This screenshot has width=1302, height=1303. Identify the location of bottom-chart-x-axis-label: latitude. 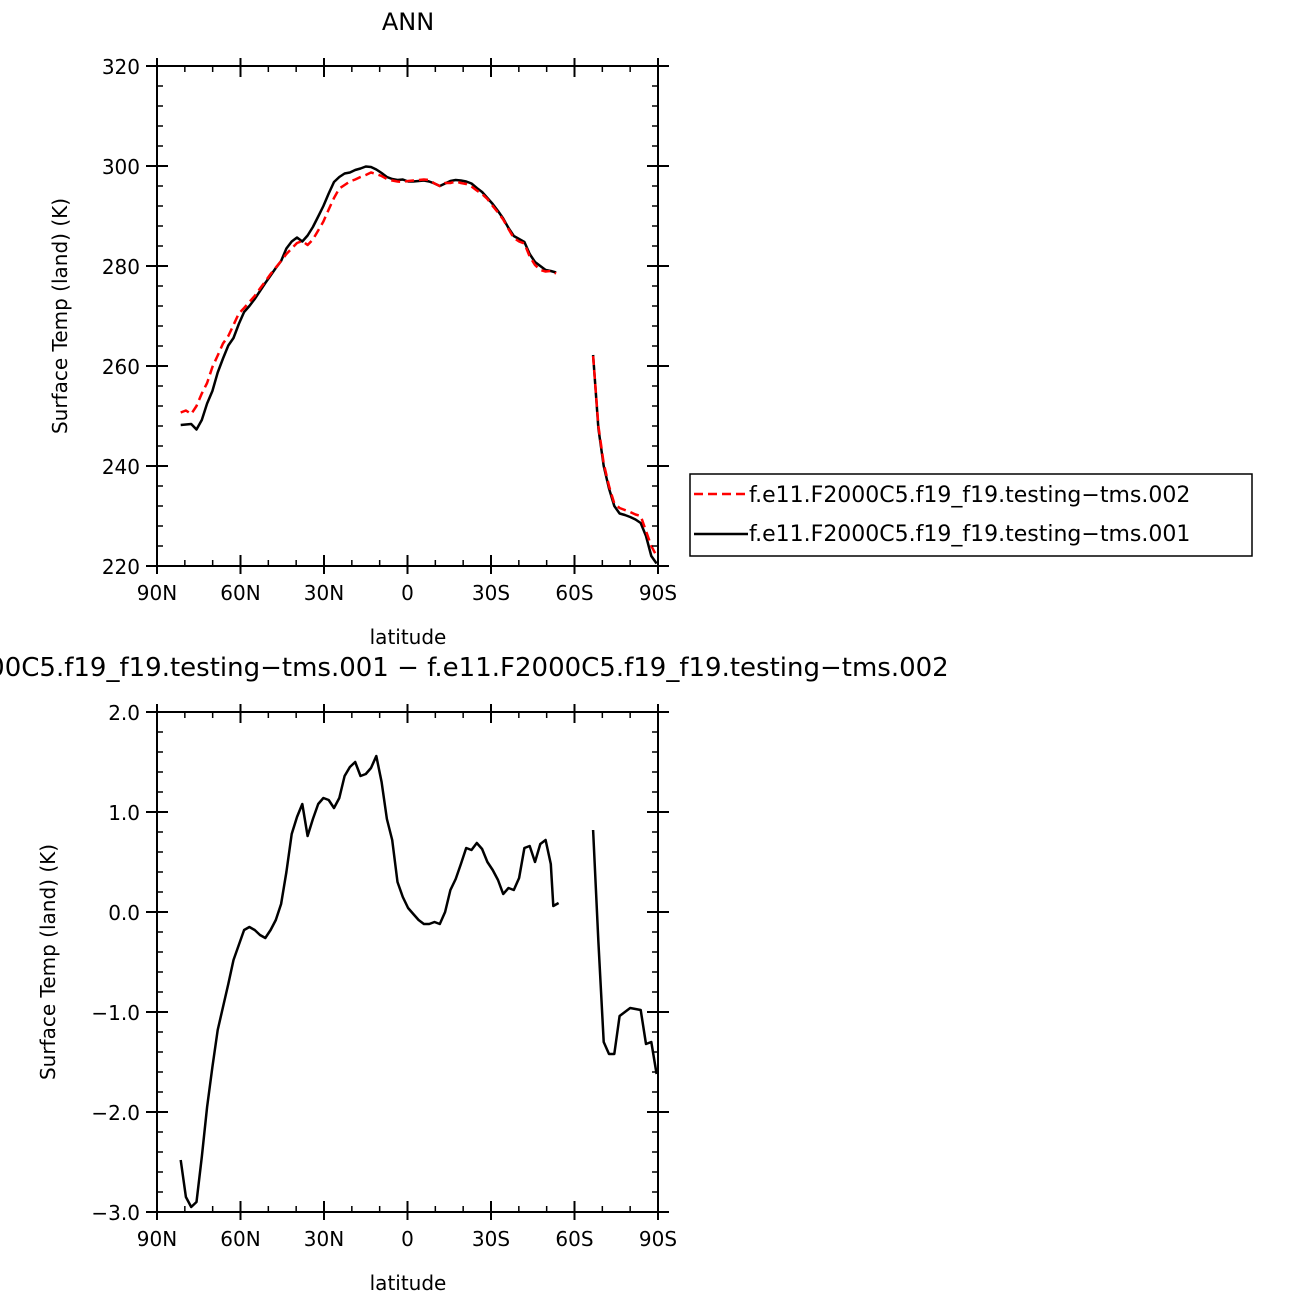
(408, 1283).